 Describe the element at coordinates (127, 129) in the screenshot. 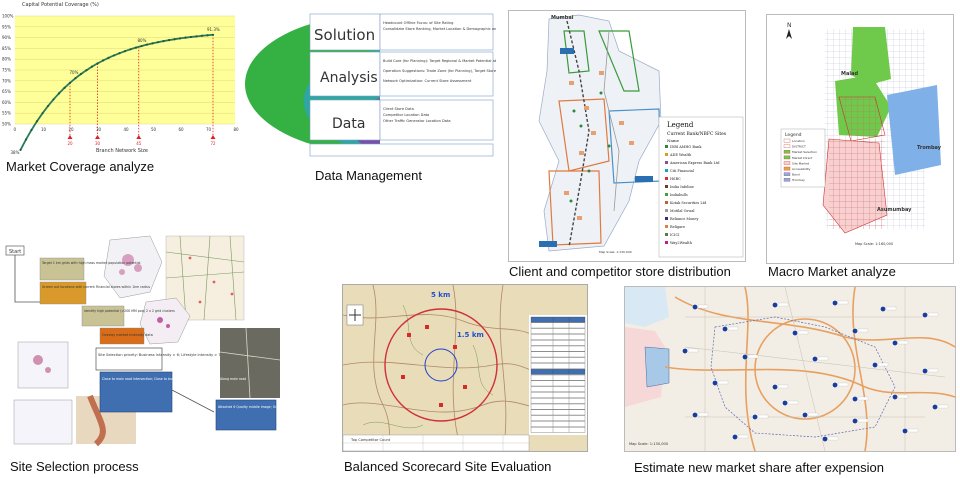

I see `x-tick-labels: 0 10 20 30 40 50 60 70 80` at that location.